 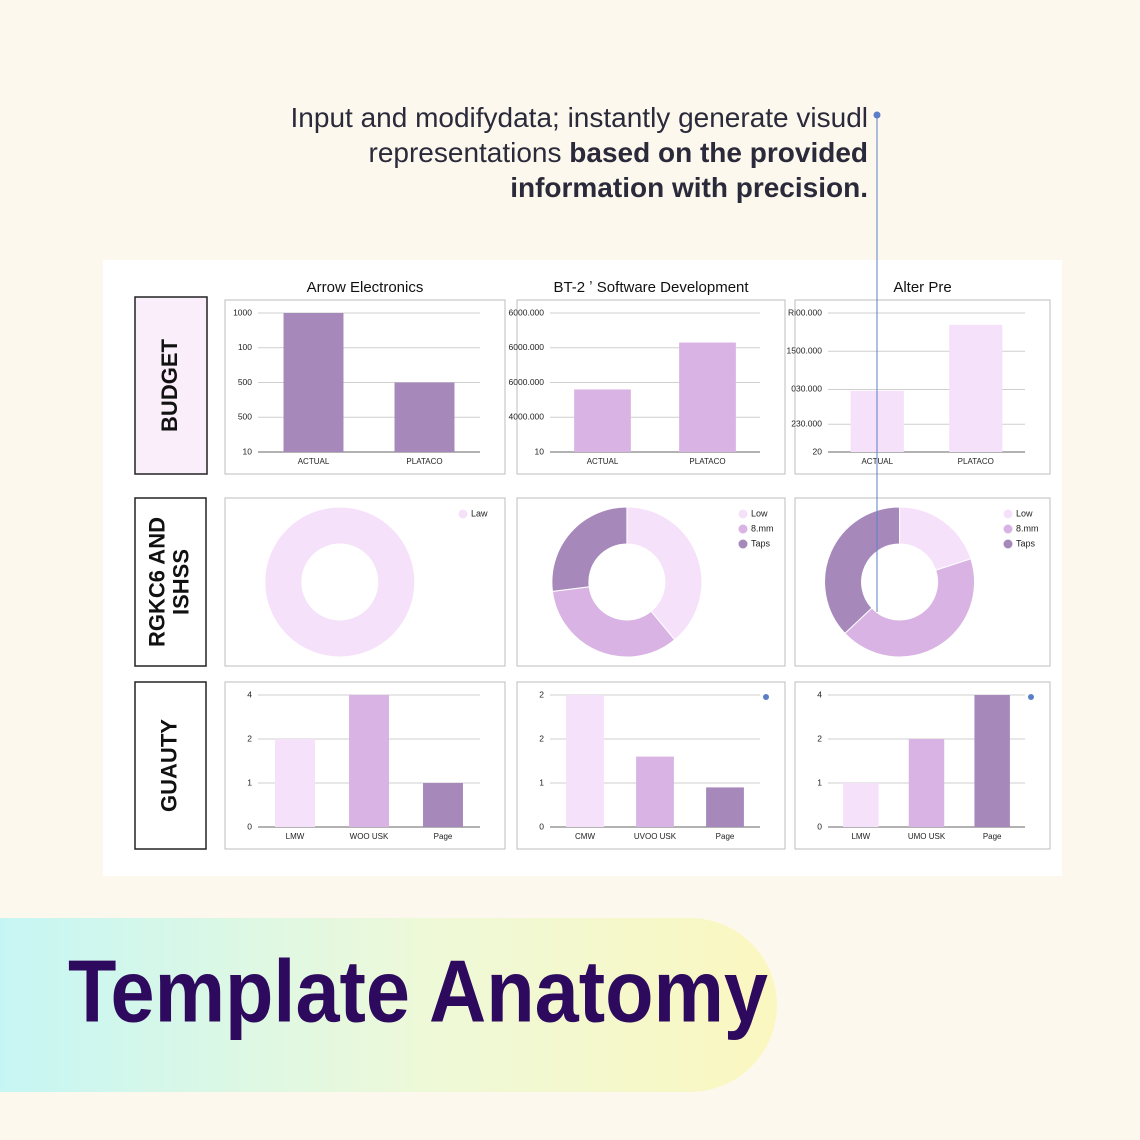 I want to click on legend-label: Law, so click(x=479, y=513).